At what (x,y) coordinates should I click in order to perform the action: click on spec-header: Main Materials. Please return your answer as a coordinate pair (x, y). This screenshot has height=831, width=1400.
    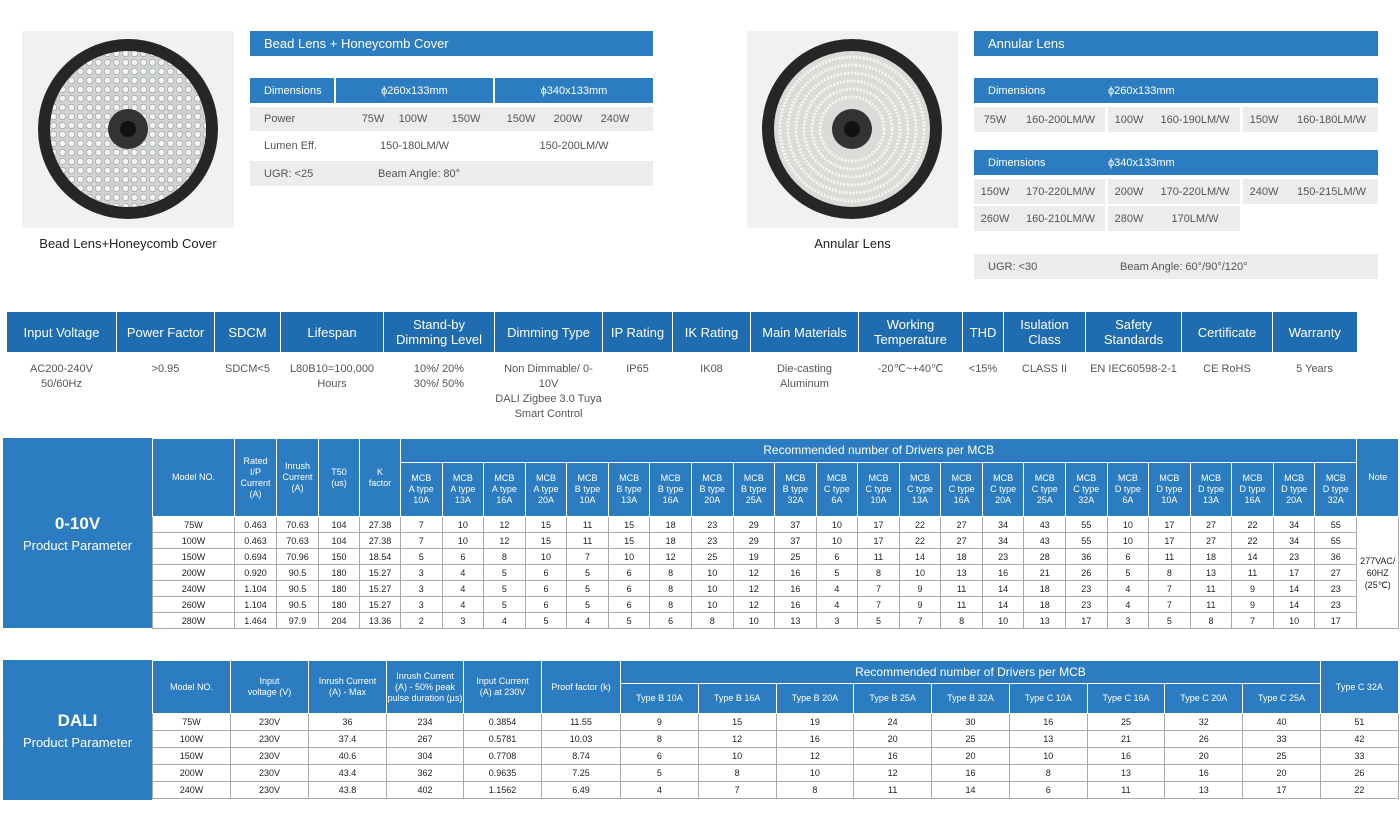
    Looking at the image, I should click on (804, 332).